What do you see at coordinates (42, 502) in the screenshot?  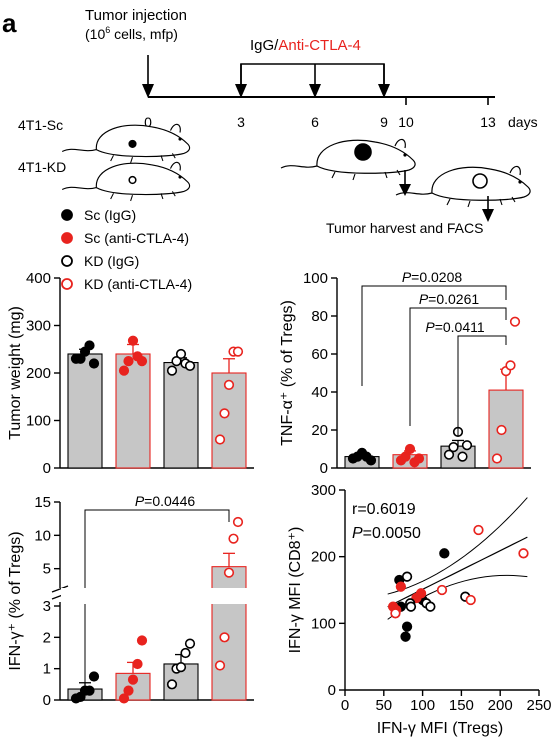 I see `y-tick-label-6: 15` at bounding box center [42, 502].